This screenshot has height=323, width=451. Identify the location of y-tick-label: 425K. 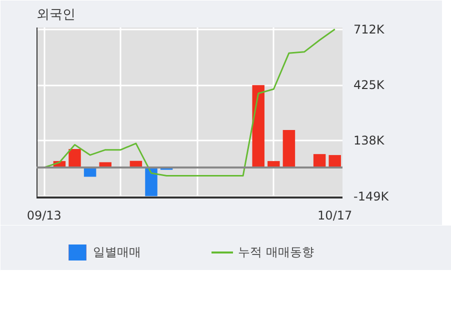
(370, 85).